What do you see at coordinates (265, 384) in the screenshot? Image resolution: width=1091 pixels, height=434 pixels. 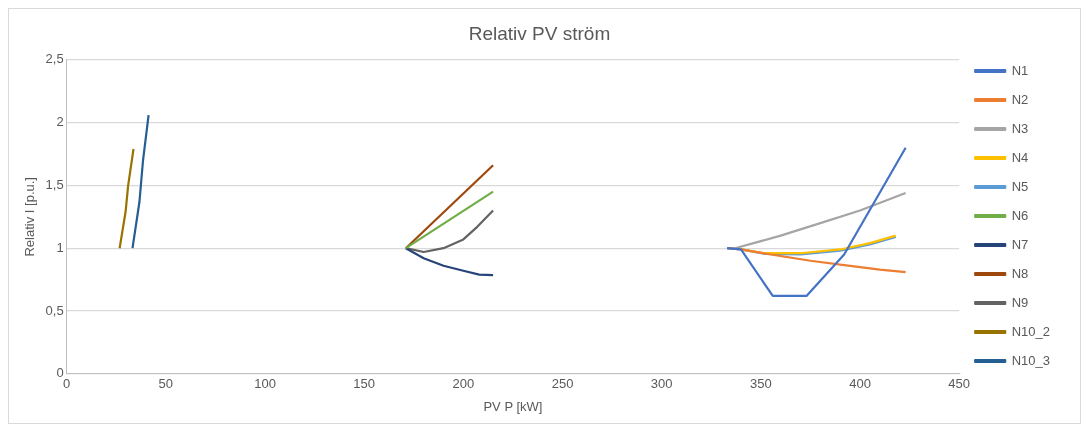 I see `x-tick-label: 100` at bounding box center [265, 384].